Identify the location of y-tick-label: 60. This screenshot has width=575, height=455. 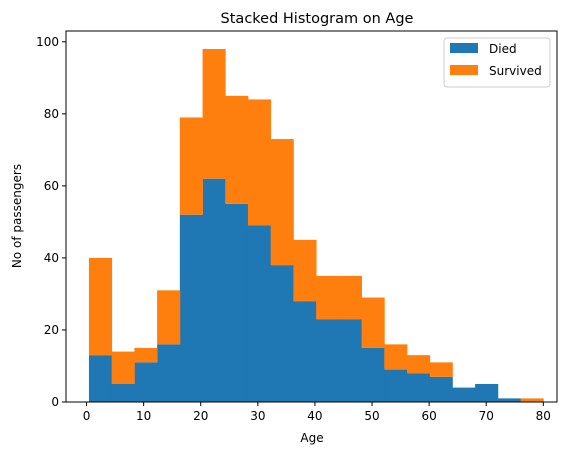
(51, 186).